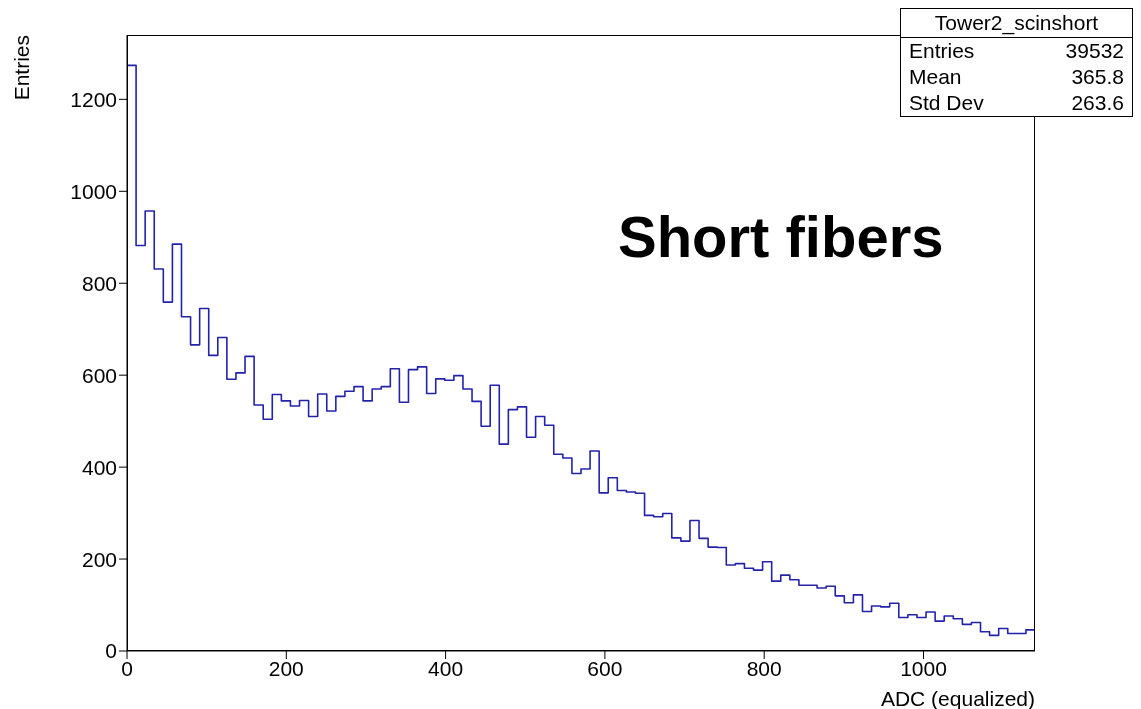 The width and height of the screenshot is (1141, 709). I want to click on text: Tower2_scinshort, so click(1016, 23).